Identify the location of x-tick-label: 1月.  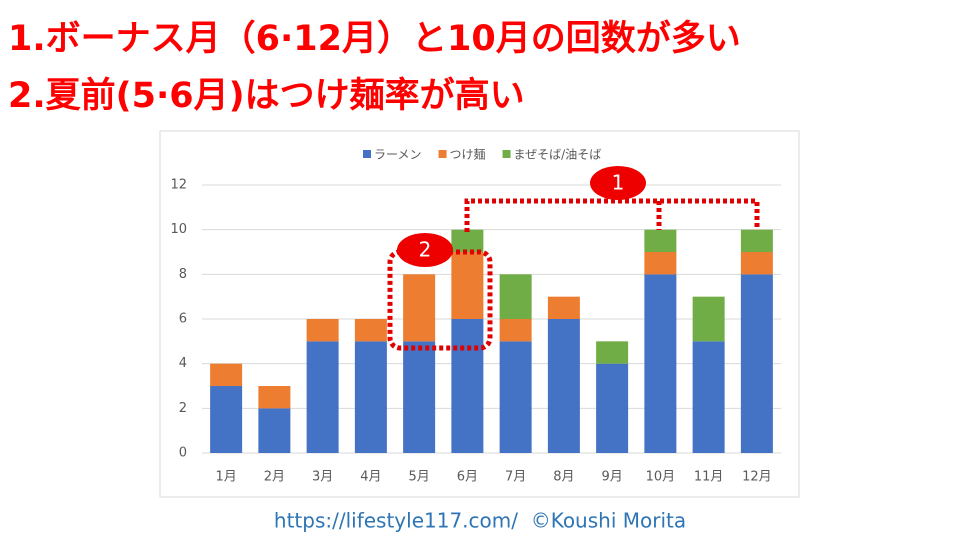
(225, 477).